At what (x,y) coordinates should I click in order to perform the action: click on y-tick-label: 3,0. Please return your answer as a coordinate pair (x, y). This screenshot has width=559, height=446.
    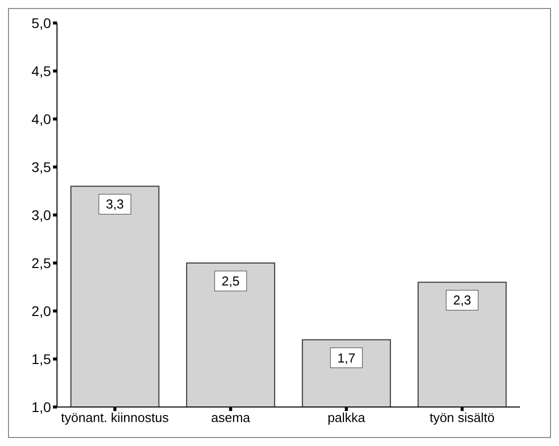
    Looking at the image, I should click on (42, 214).